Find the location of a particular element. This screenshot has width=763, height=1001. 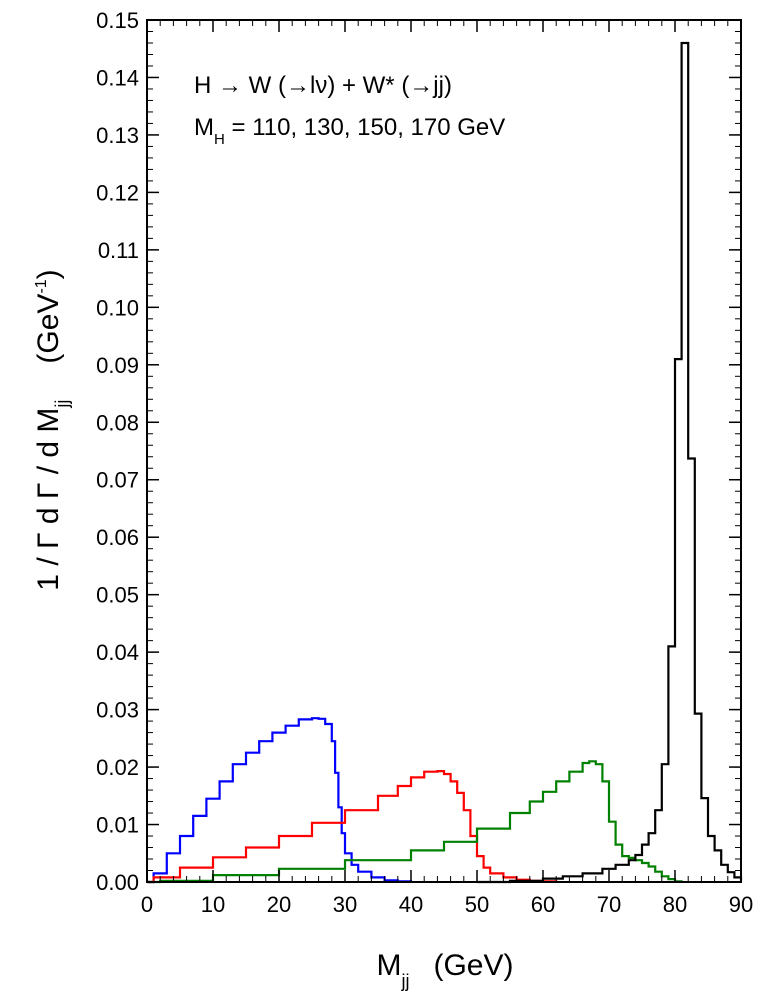

y-tick-label: 0.05 is located at coordinates (117, 595).